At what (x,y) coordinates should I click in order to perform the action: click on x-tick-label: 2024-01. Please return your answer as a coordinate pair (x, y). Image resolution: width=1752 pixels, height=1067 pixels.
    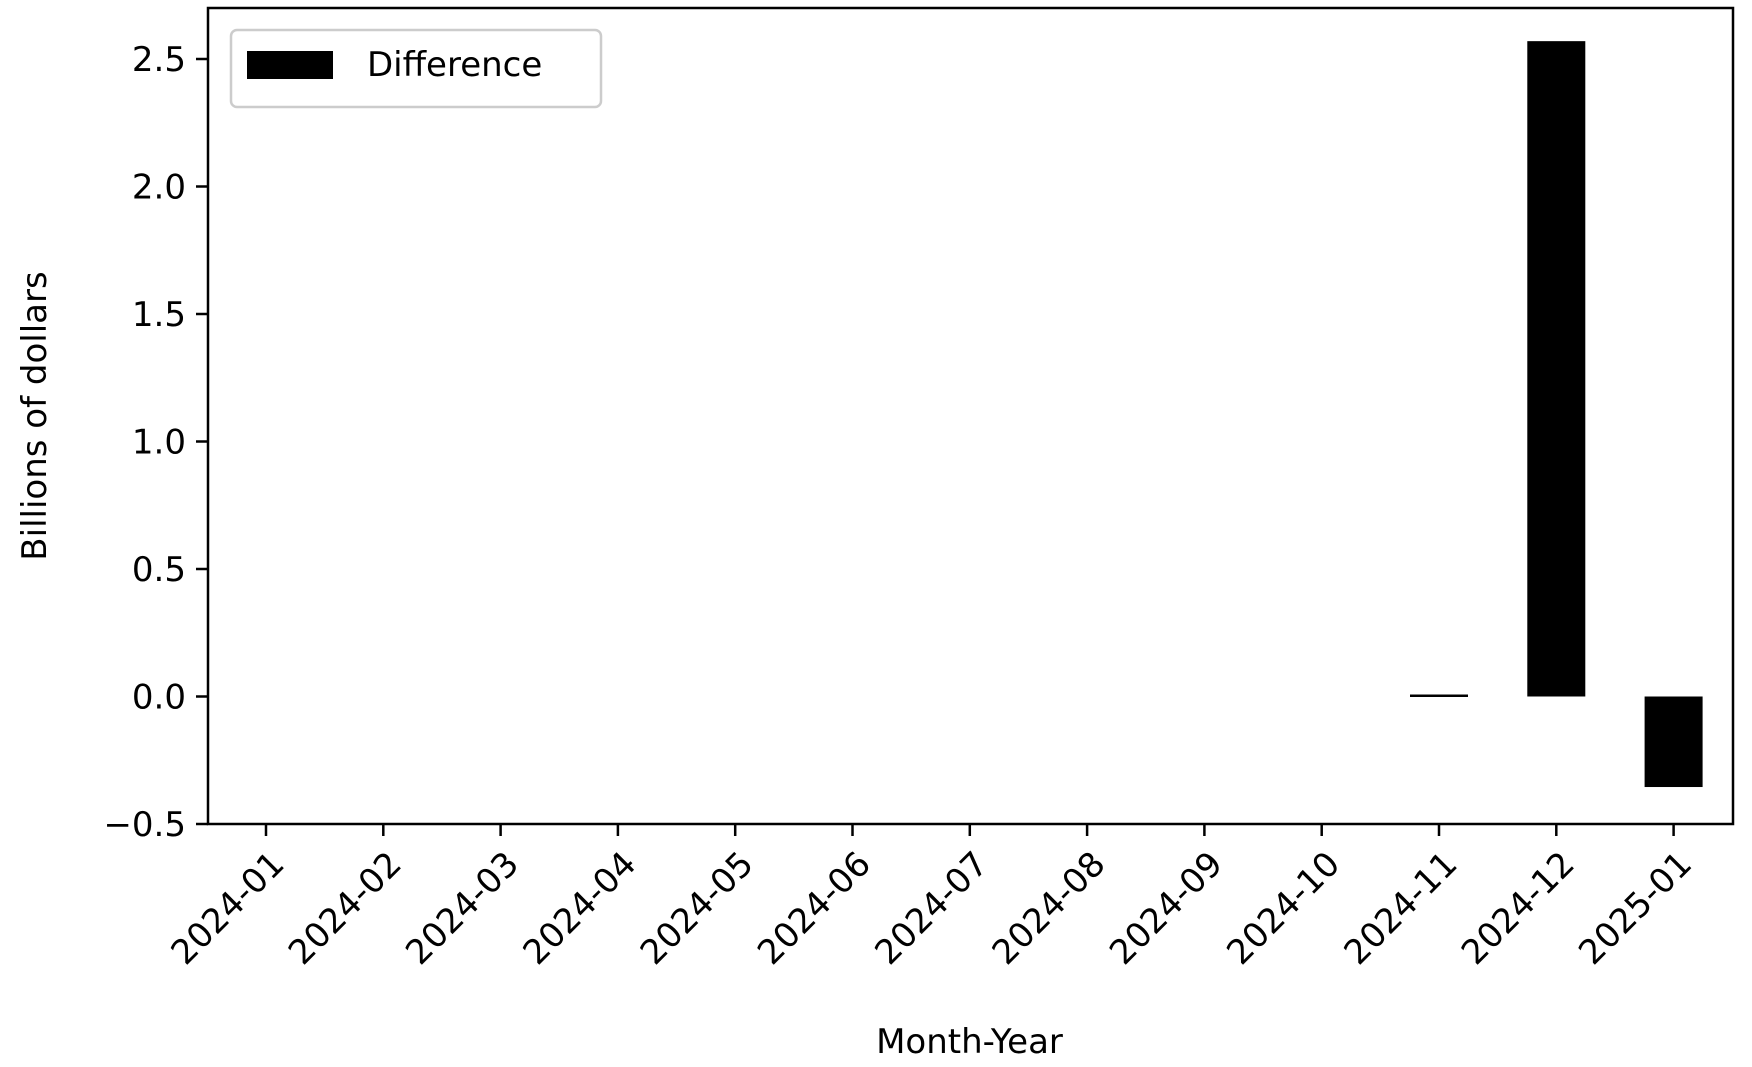
    Looking at the image, I should click on (228, 908).